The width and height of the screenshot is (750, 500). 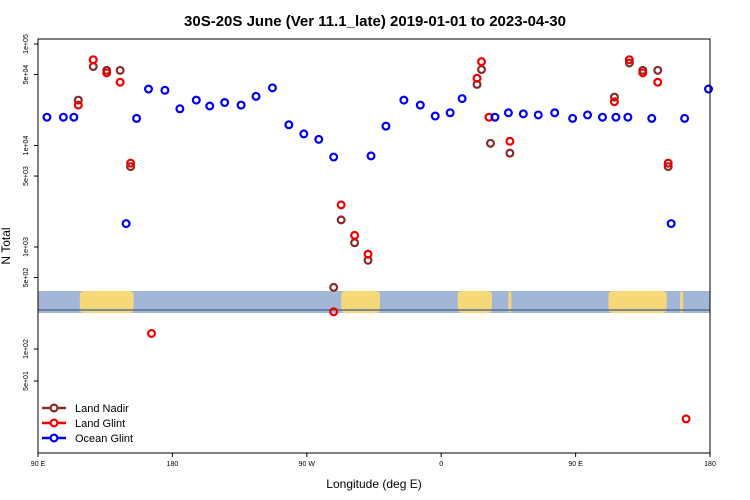 I want to click on y-tick-label: 5e+01, so click(x=26, y=381).